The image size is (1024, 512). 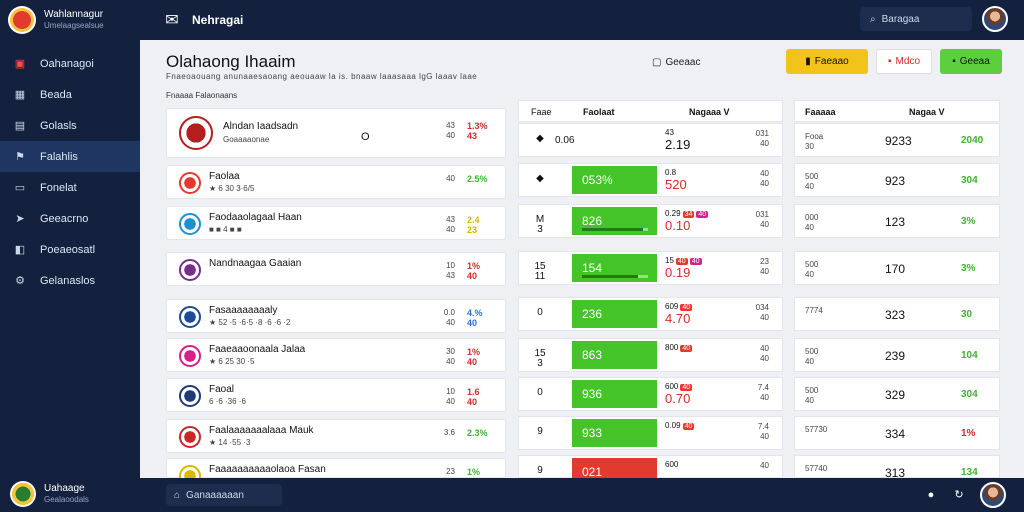 I want to click on stats-row: 57730 334 1%, so click(x=897, y=433).